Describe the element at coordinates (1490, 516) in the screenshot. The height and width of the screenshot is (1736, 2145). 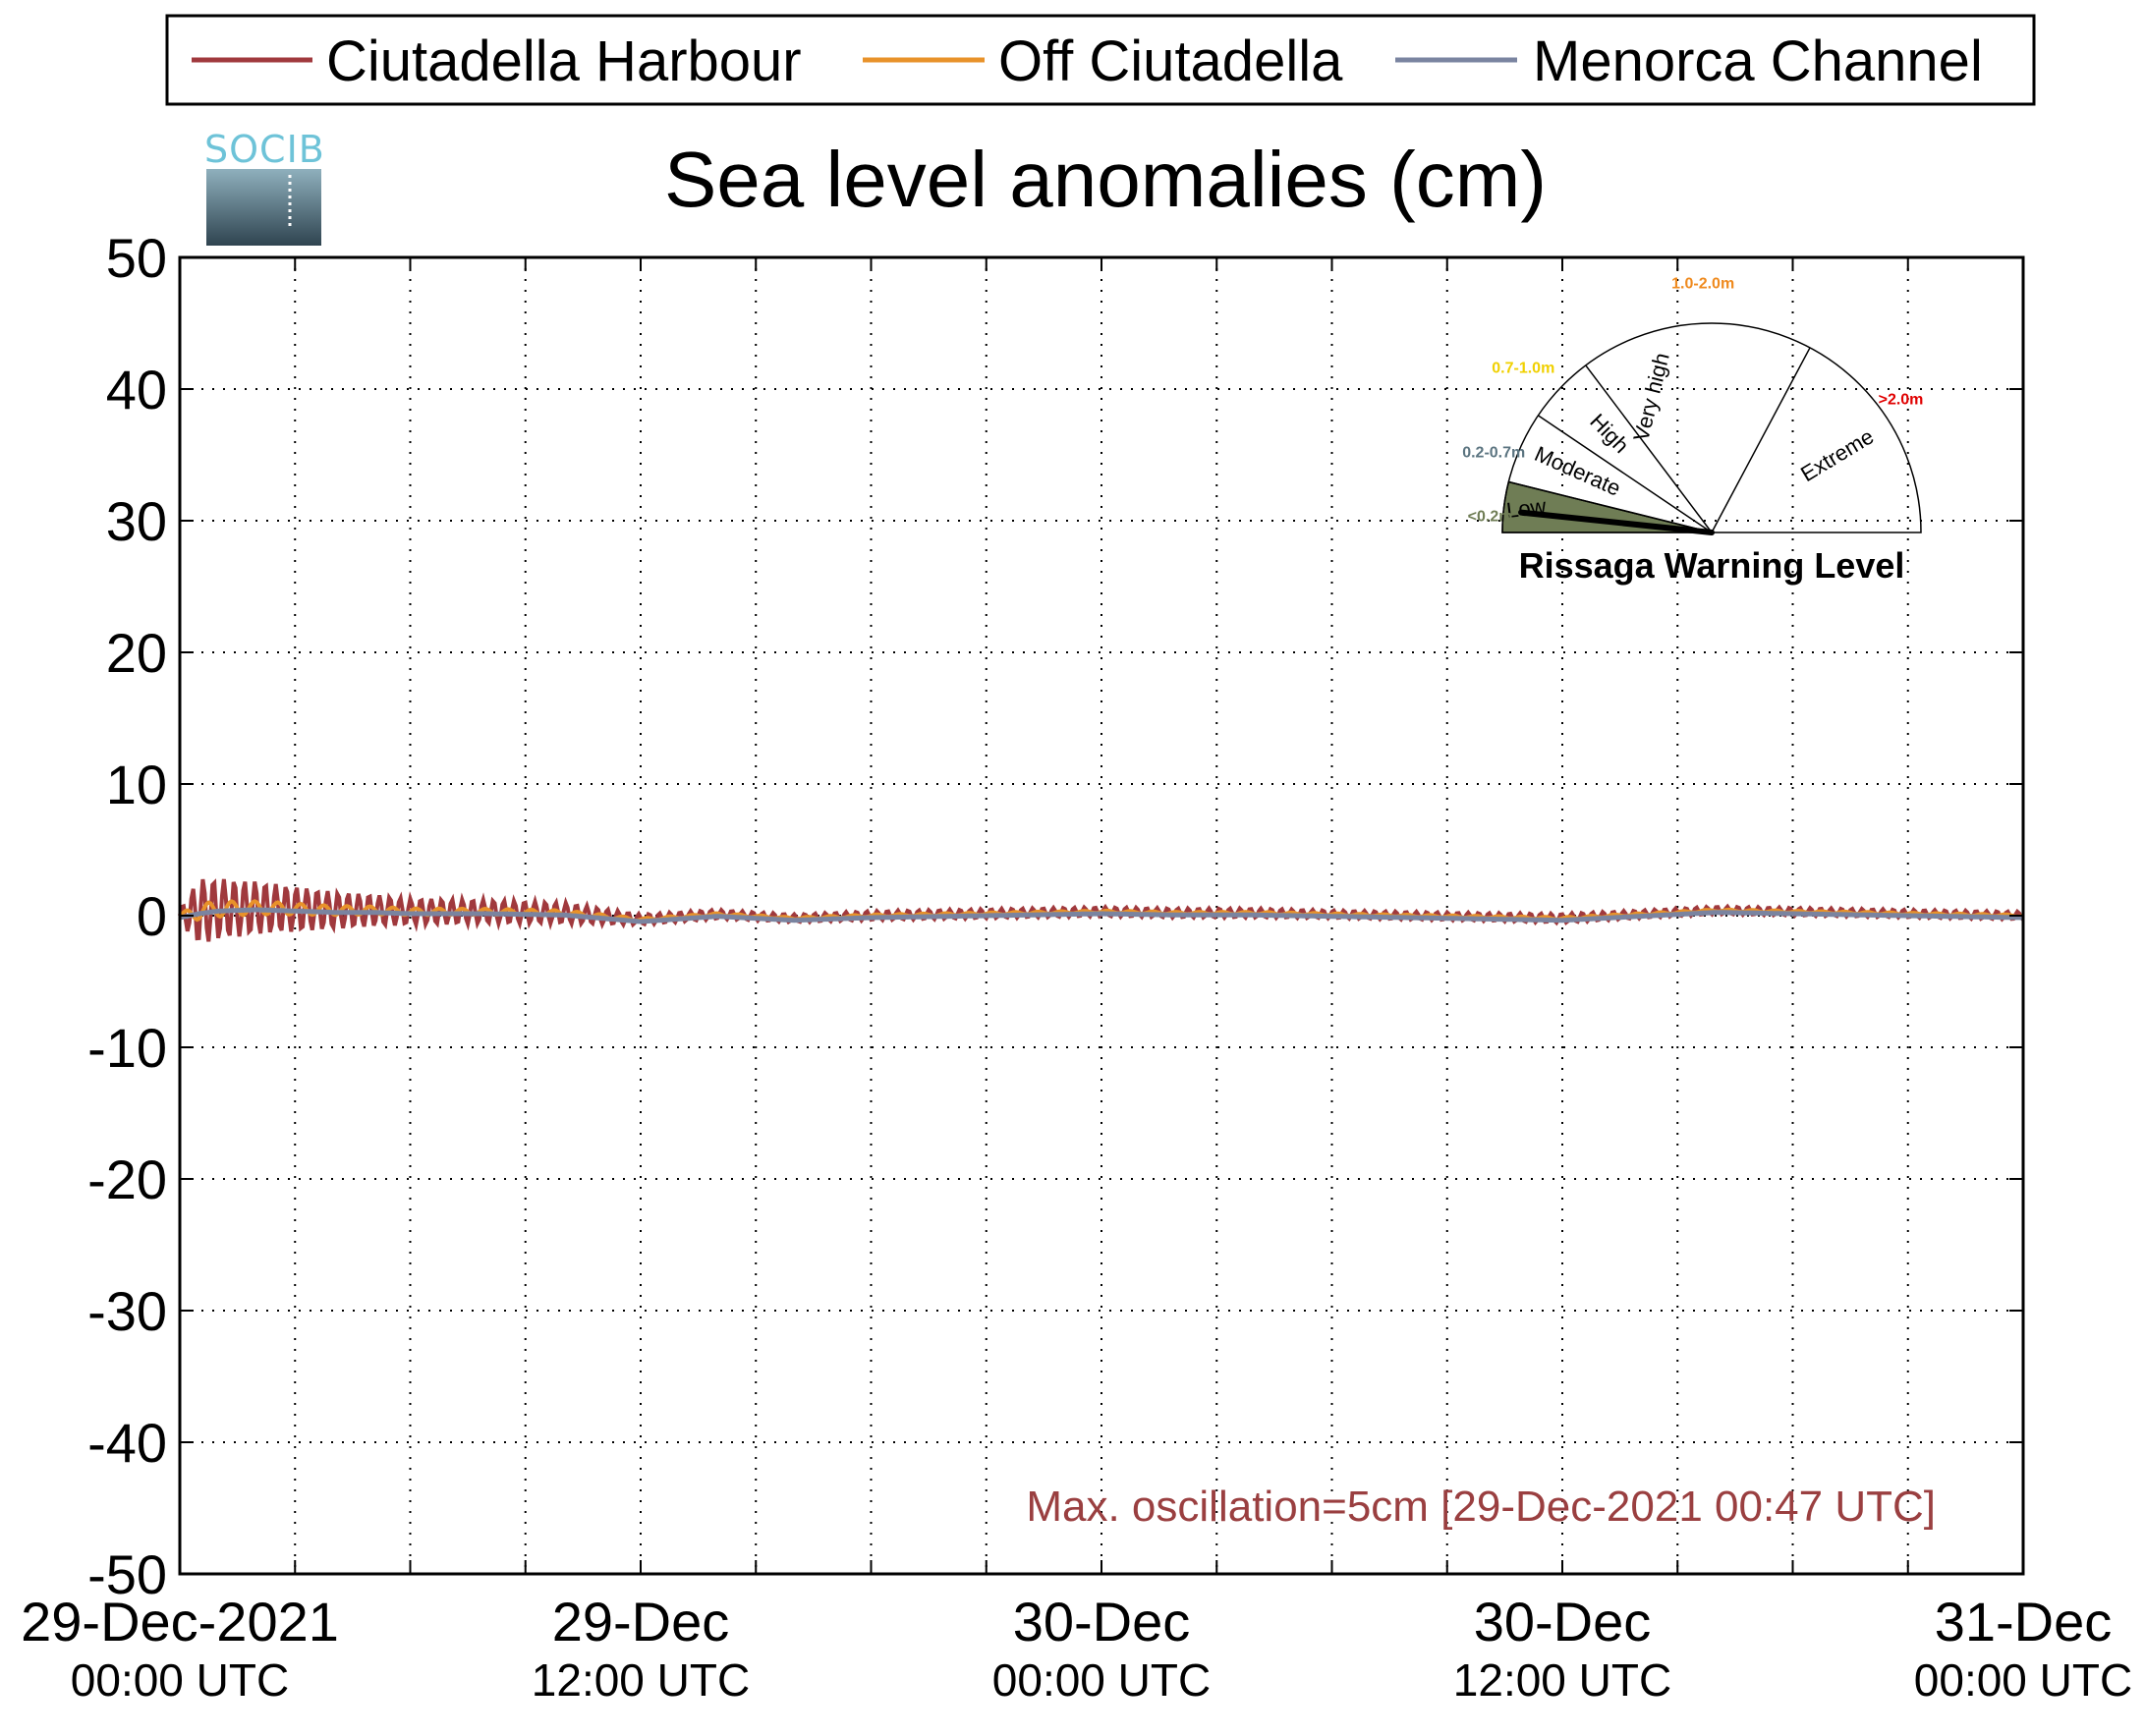
I see `gauge-range-label: <0.2m` at that location.